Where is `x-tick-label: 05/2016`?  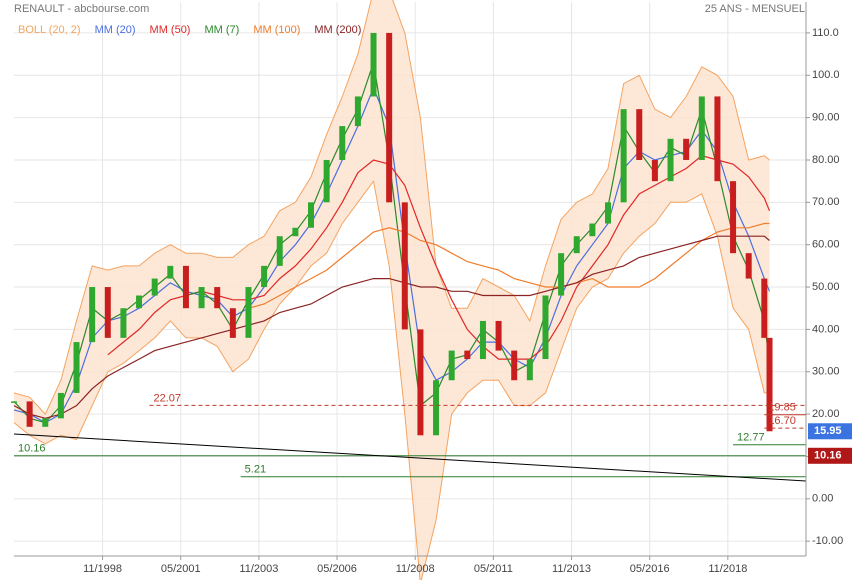 x-tick-label: 05/2016 is located at coordinates (650, 569).